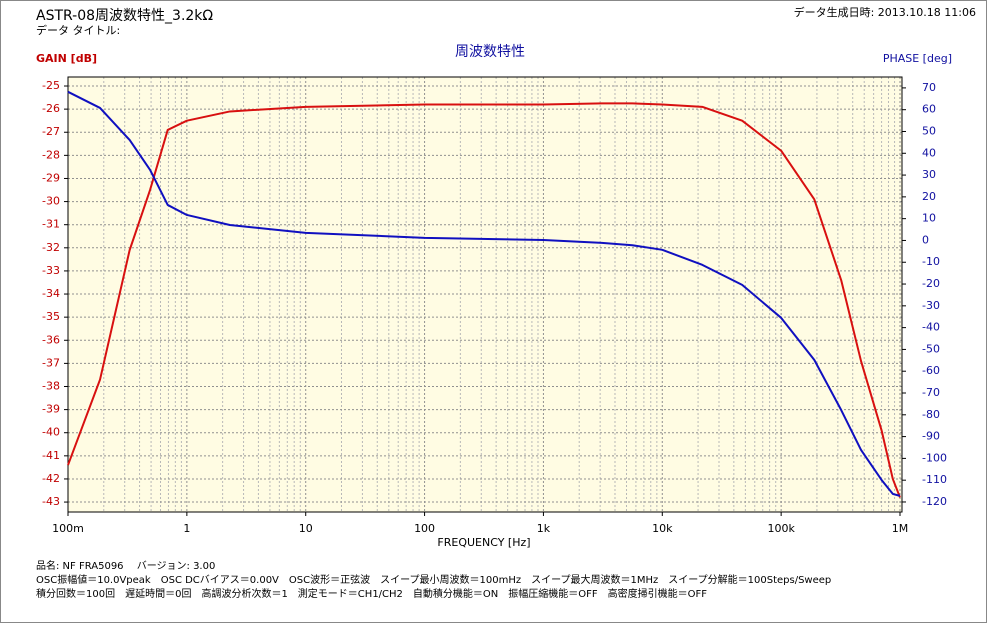 This screenshot has width=987, height=623. I want to click on y2-tick-label: 10, so click(929, 218).